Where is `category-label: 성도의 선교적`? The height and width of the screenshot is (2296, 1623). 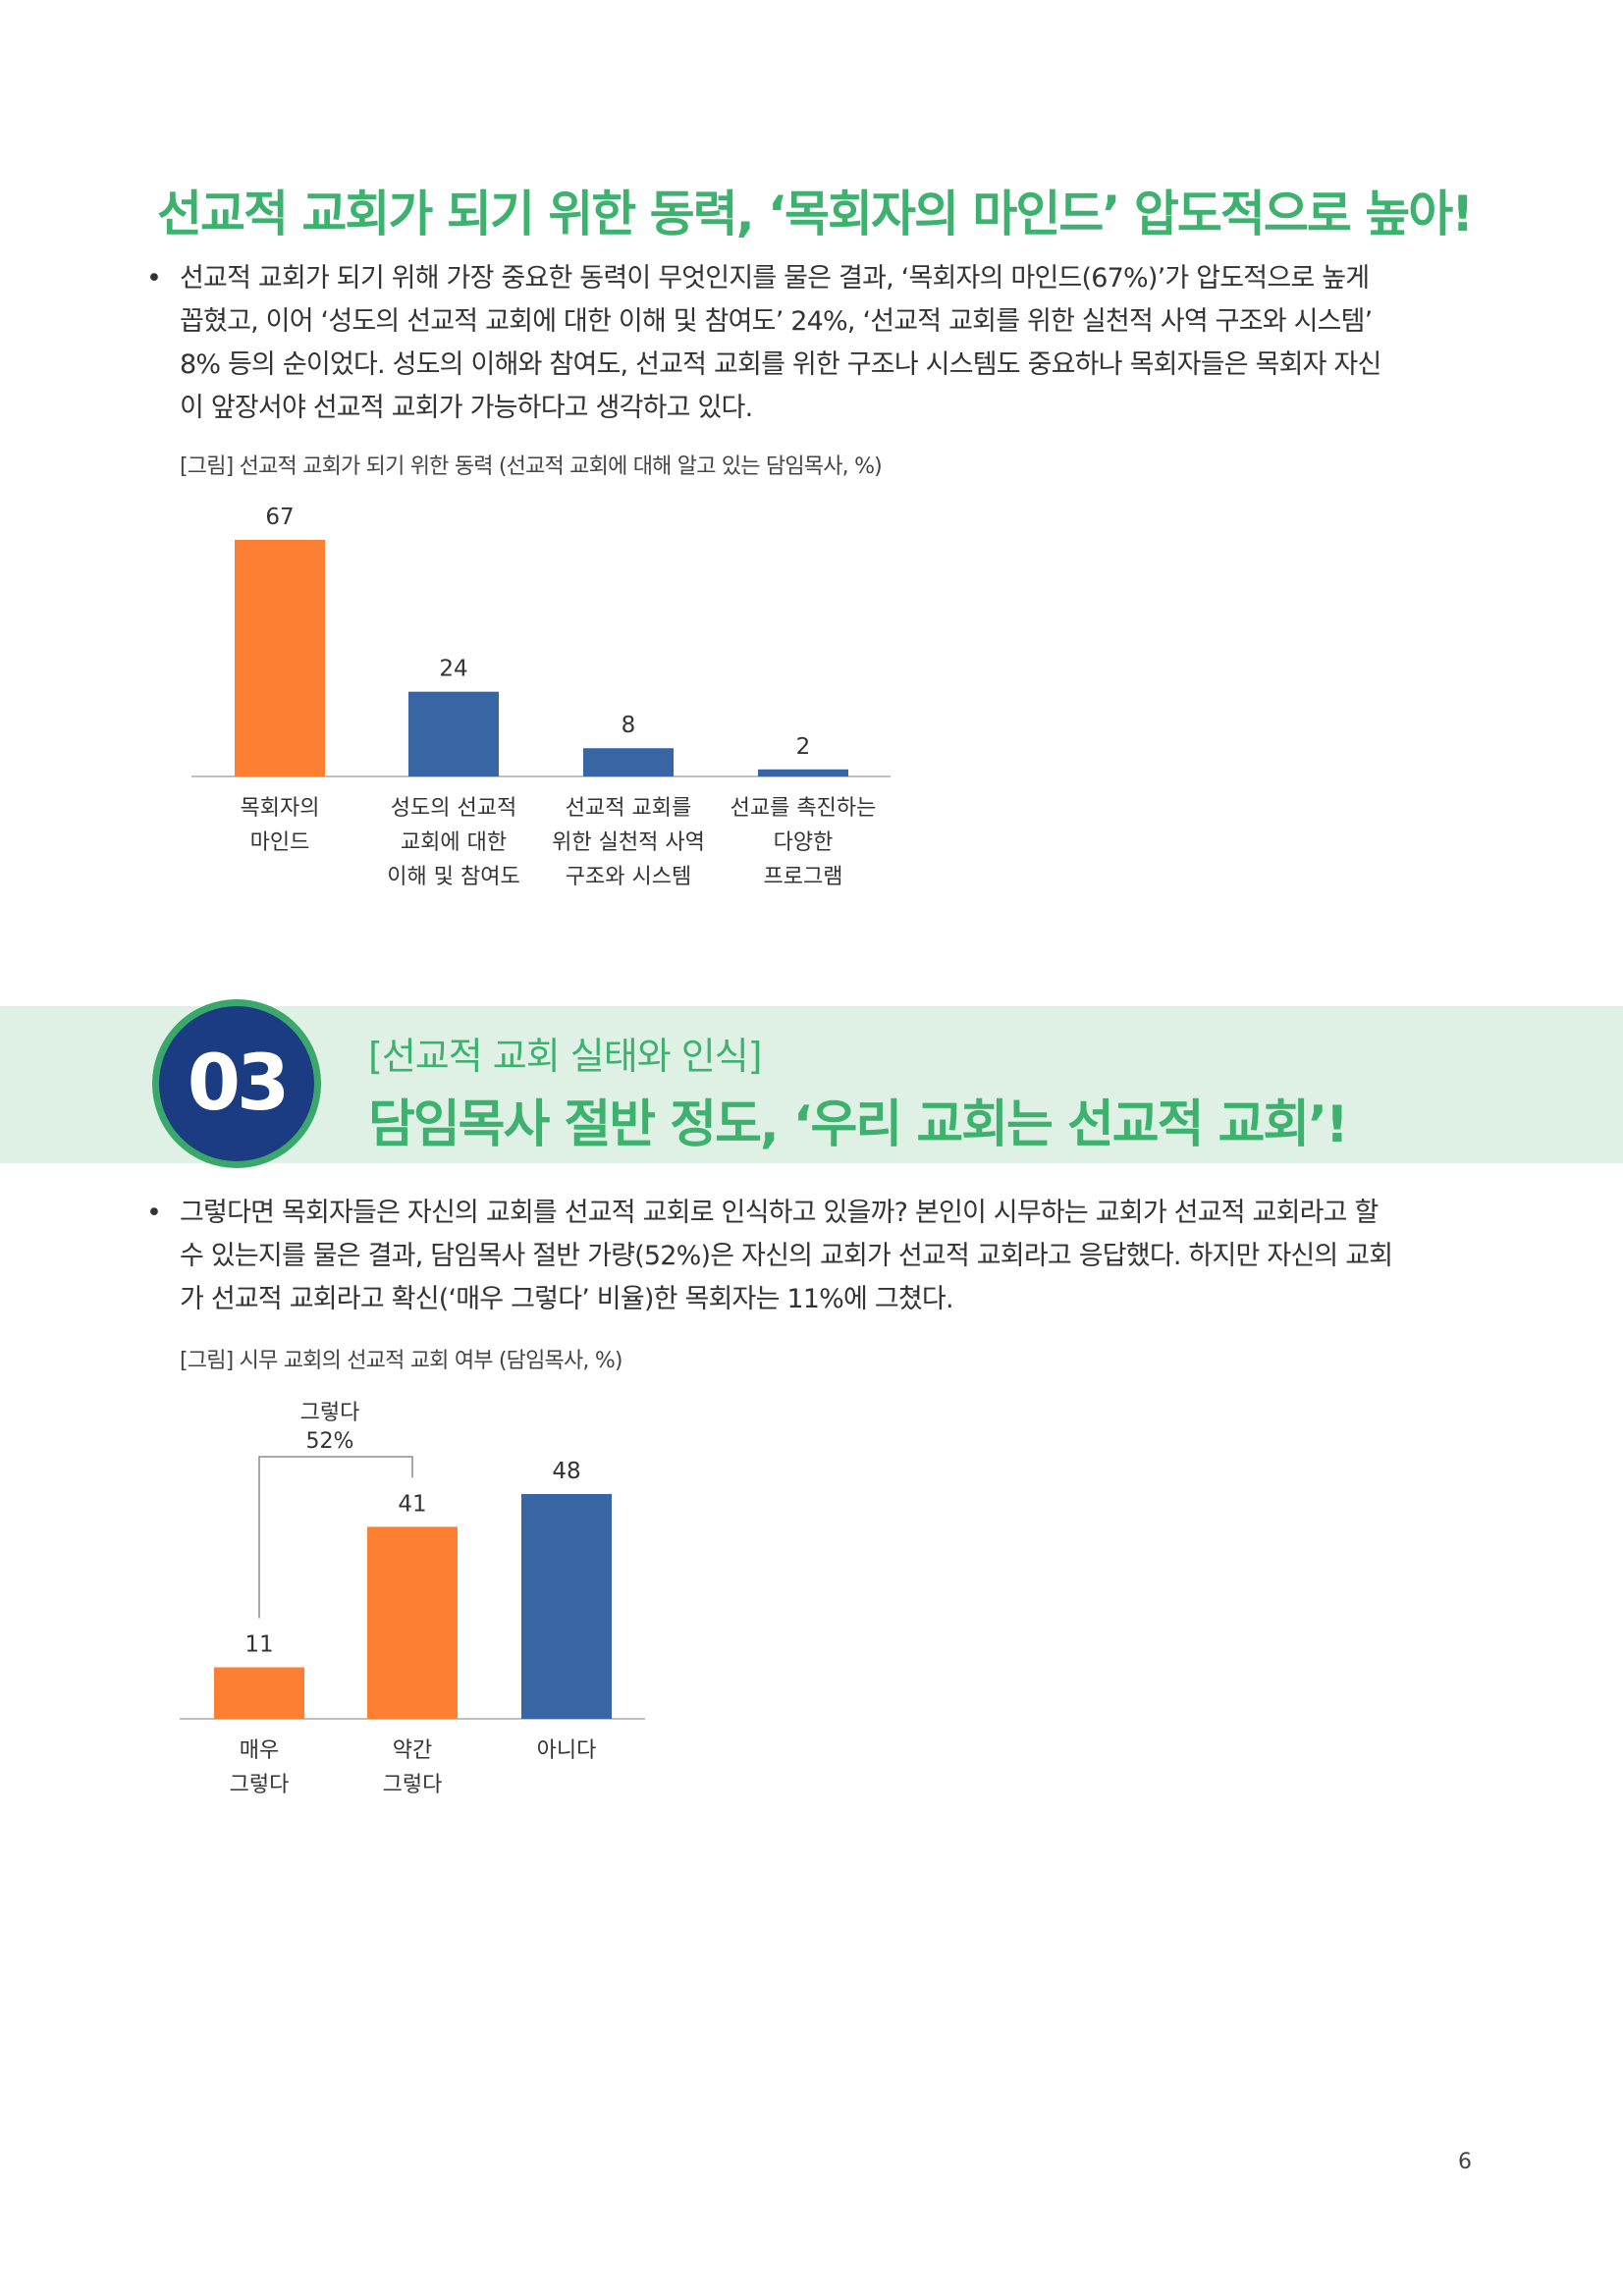
category-label: 성도의 선교적 is located at coordinates (453, 808).